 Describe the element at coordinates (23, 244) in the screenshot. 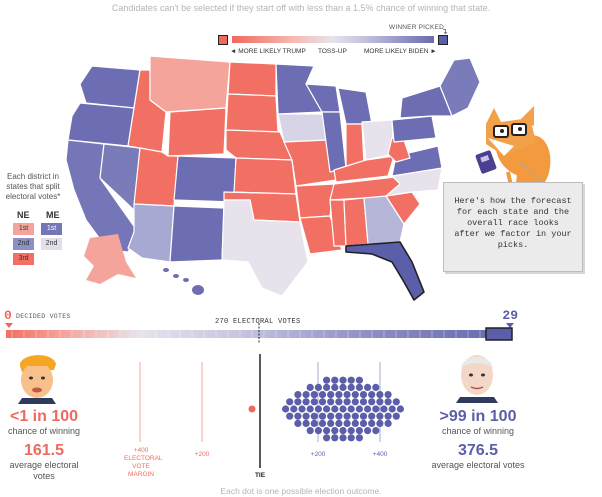

I see `ne-district-2nd: 2nd` at that location.